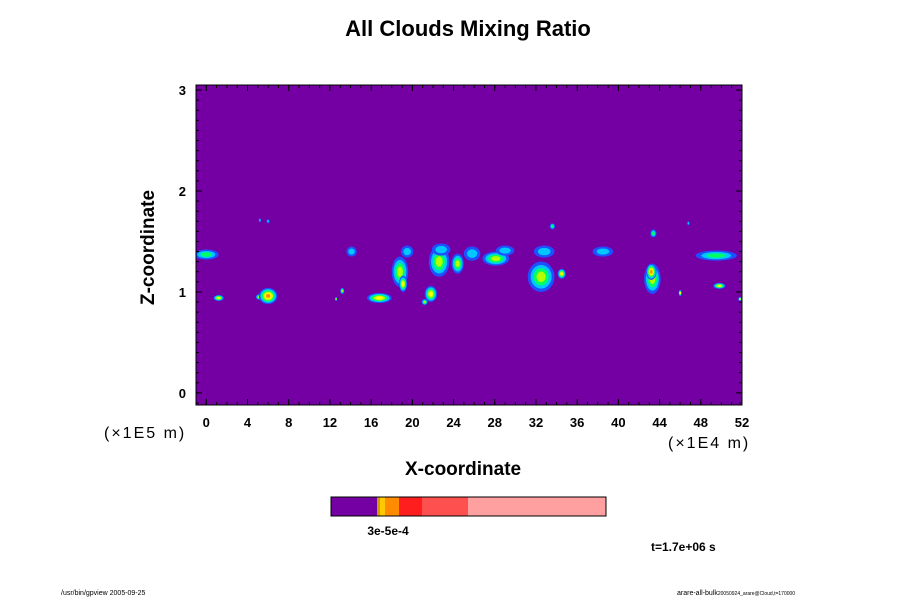 The width and height of the screenshot is (900, 600). I want to click on x-tick-label: 4, so click(248, 422).